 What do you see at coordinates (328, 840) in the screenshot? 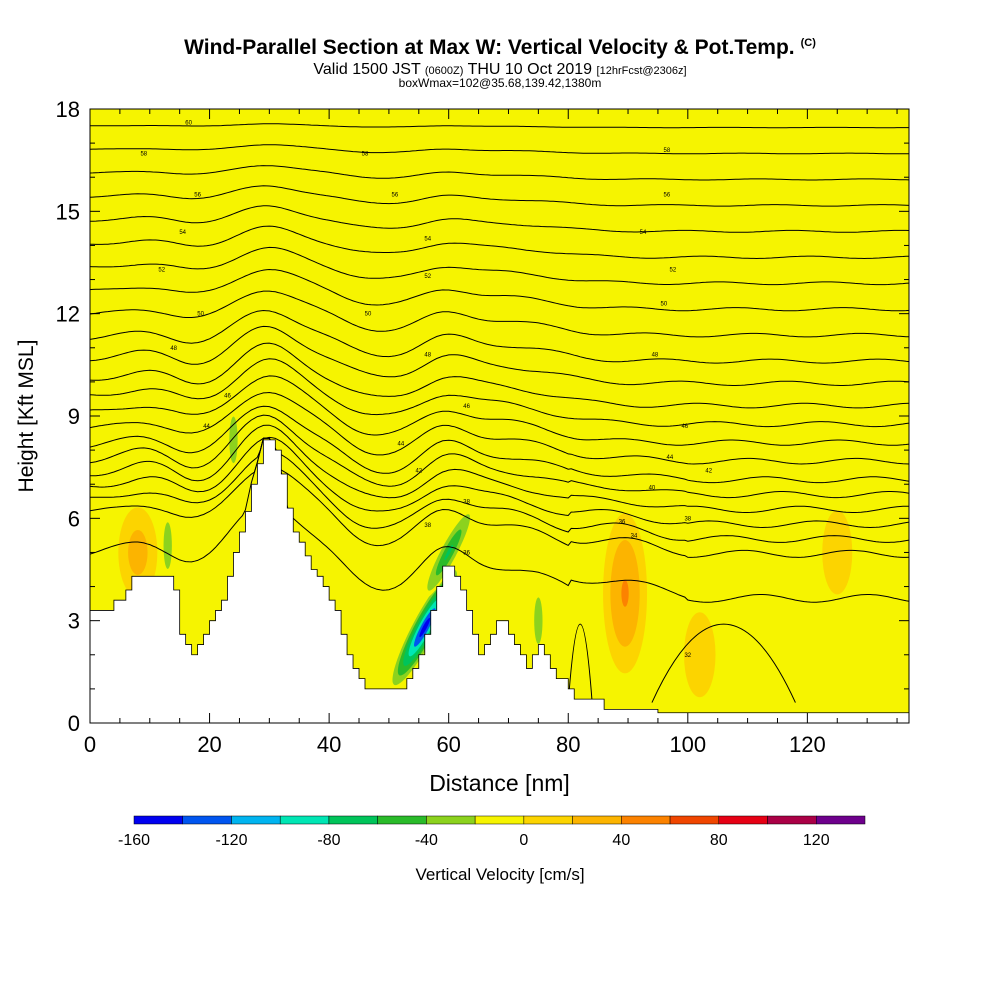
I see `colorbar-tick-label: -80` at bounding box center [328, 840].